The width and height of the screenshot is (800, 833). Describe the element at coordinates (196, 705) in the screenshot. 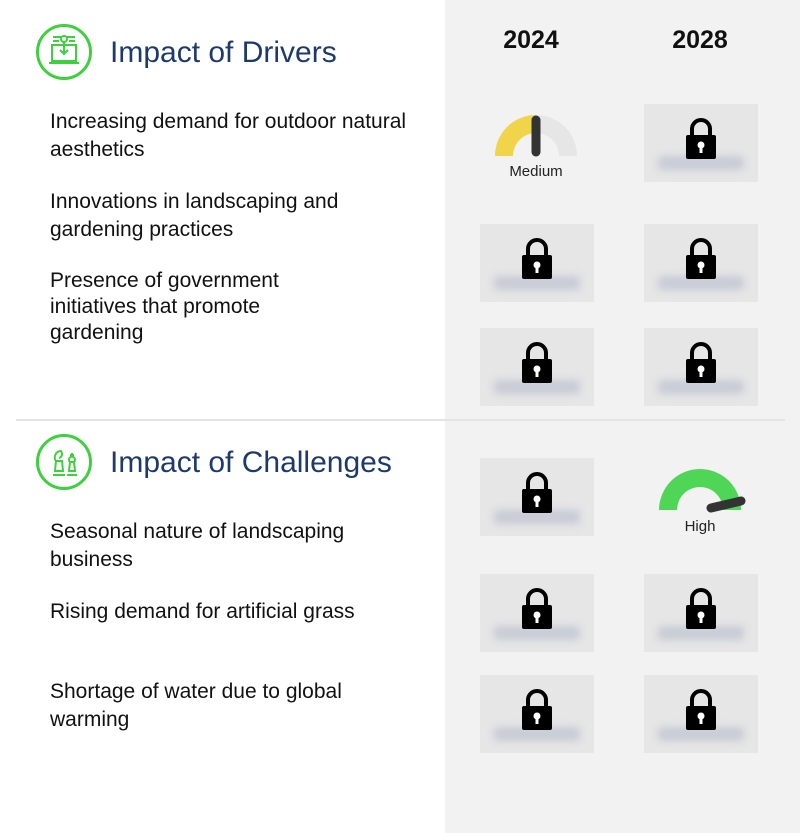

I see `challenge-item: Shortage of water due to global warming` at that location.